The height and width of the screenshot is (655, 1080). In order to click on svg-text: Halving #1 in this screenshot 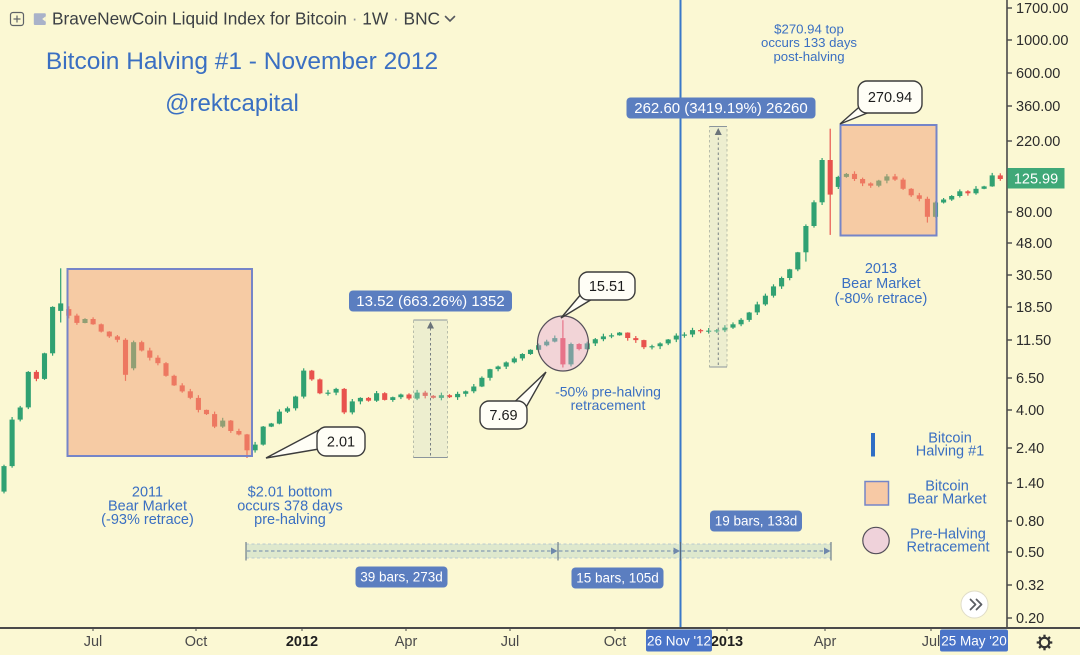, I will do `click(950, 452)`.